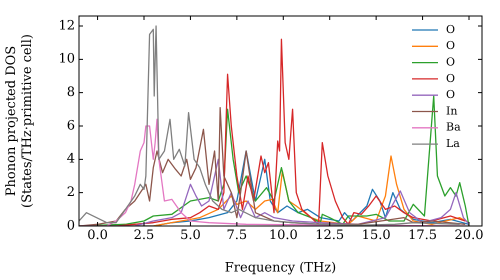 The width and height of the screenshot is (500, 280). What do you see at coordinates (376, 236) in the screenshot?
I see `x-tick-label: 15.0` at bounding box center [376, 236].